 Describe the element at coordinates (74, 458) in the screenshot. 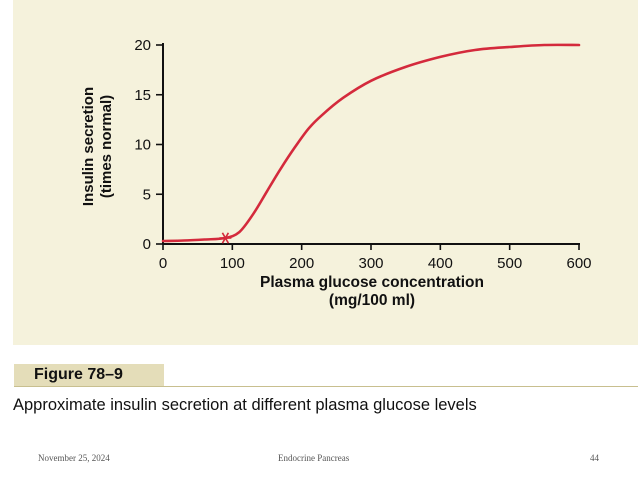

I see `footer-date: November 25, 2024` at that location.